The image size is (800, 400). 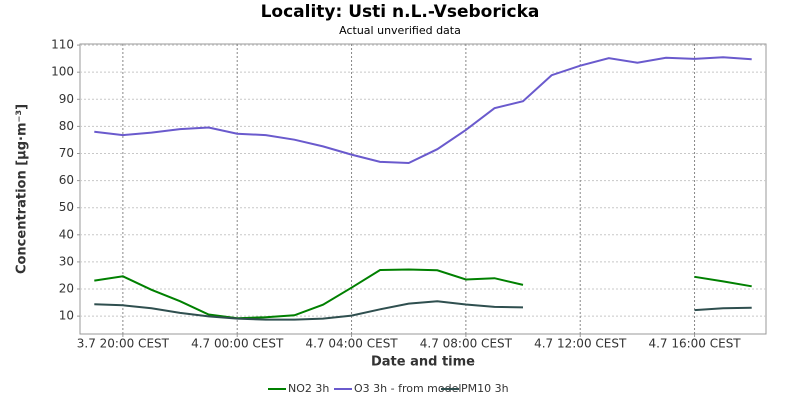 What do you see at coordinates (423, 362) in the screenshot?
I see `x-axis-label: Date and time` at bounding box center [423, 362].